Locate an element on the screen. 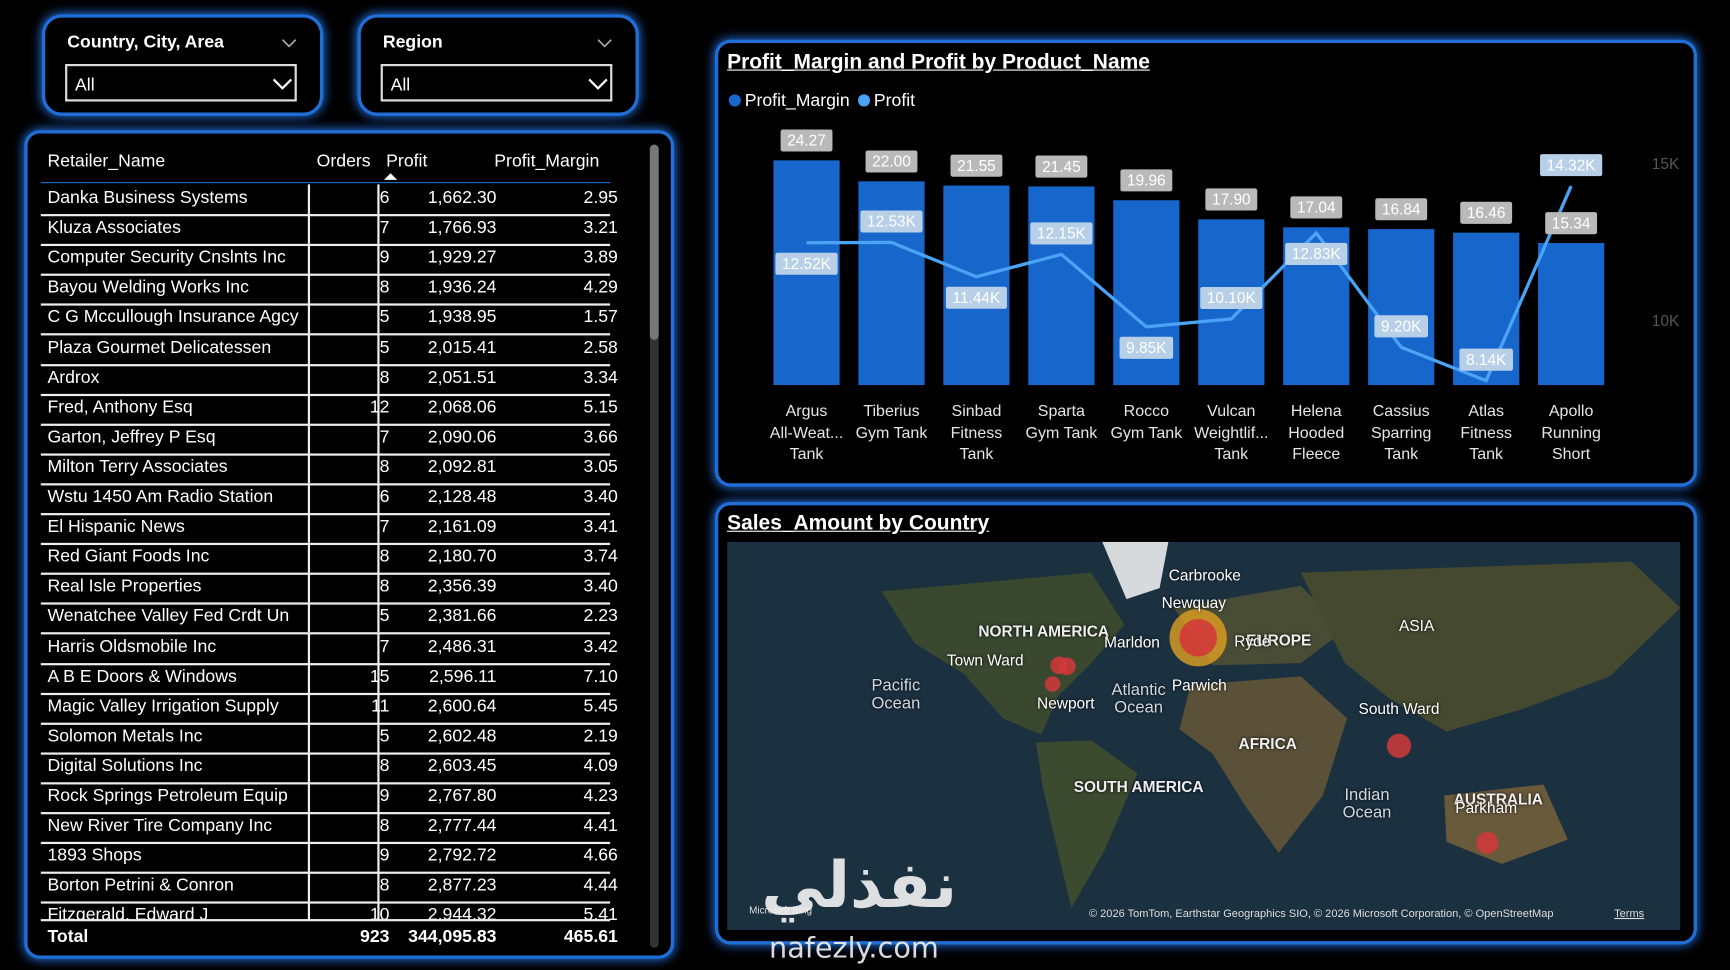 The width and height of the screenshot is (1730, 970). map-label: Parkham is located at coordinates (1486, 807).